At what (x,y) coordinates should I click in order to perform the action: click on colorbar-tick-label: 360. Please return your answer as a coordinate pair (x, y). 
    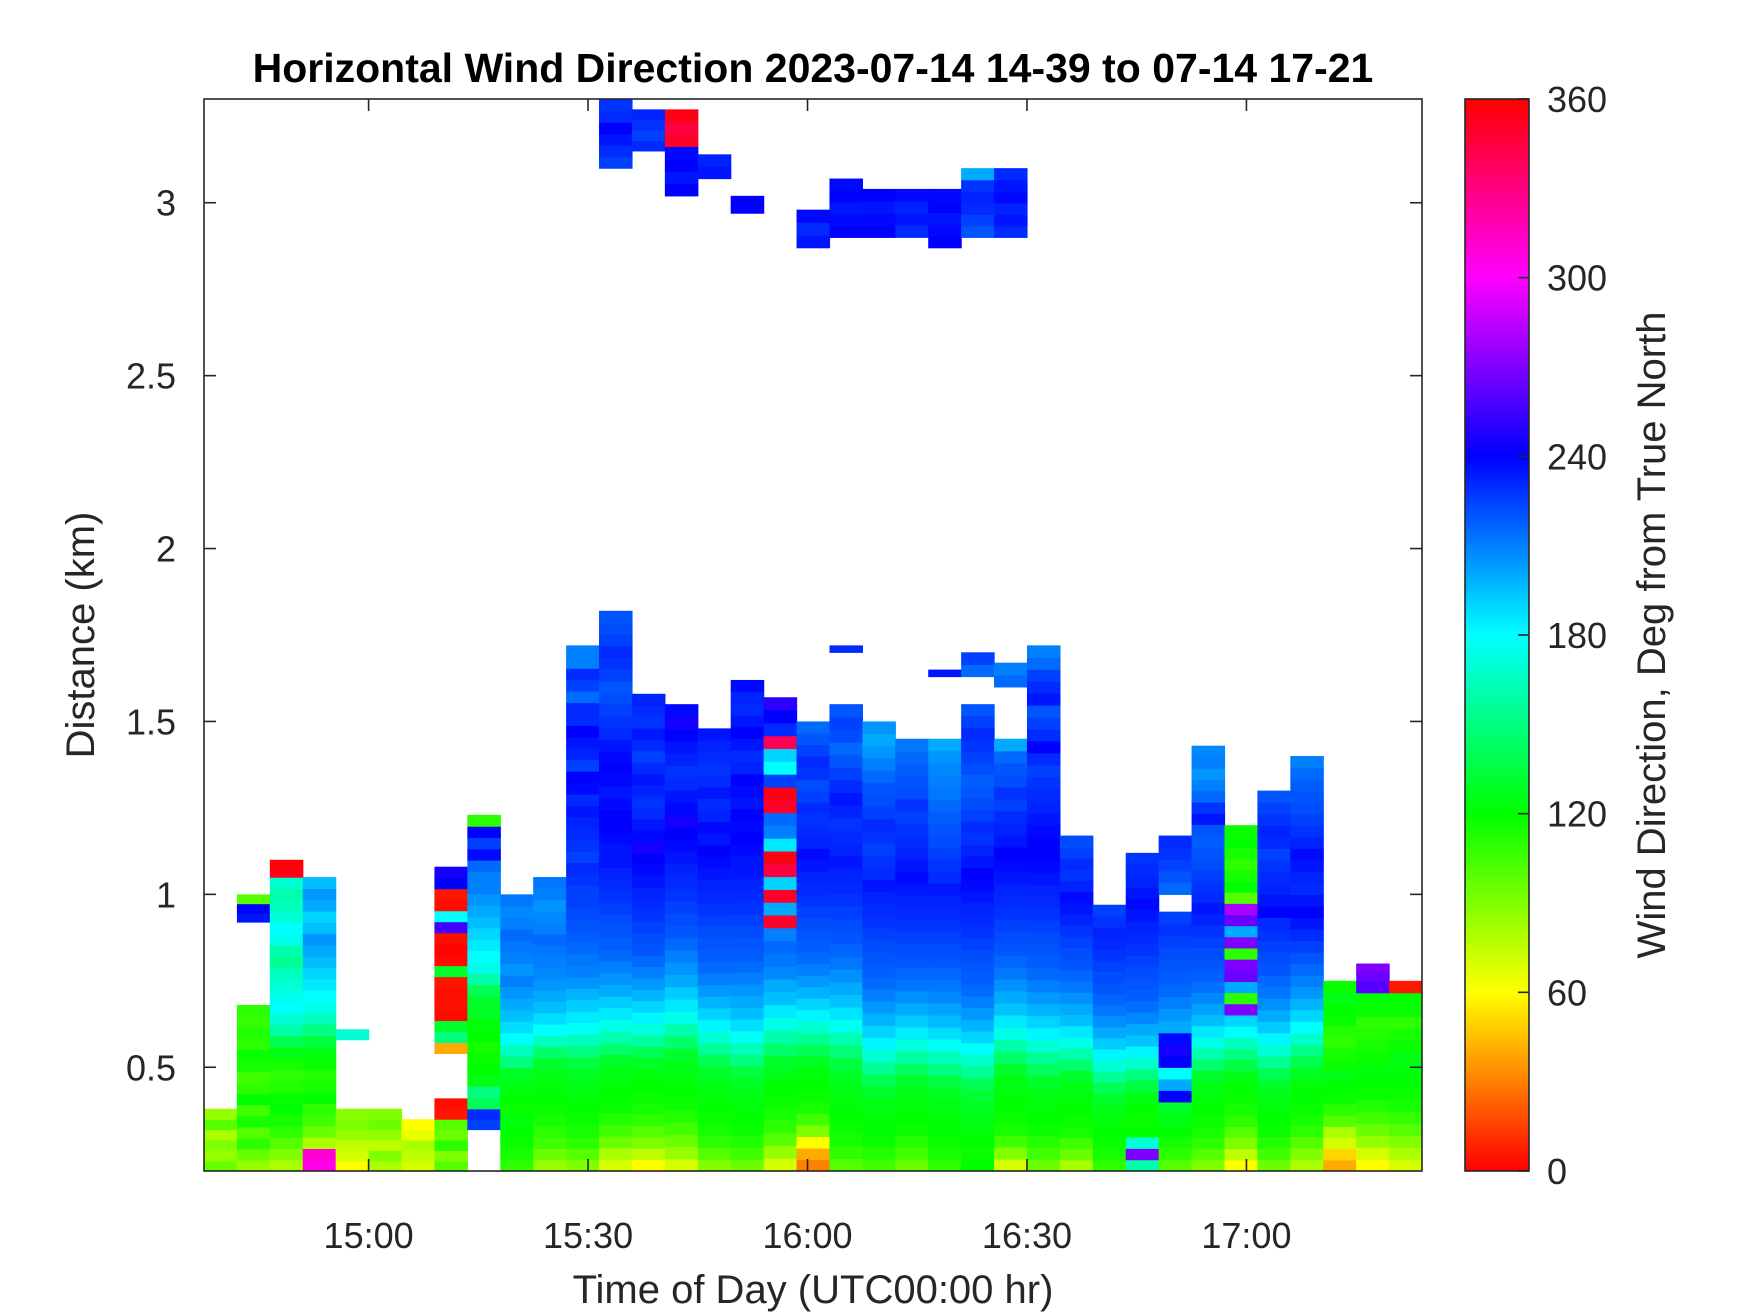
    Looking at the image, I should click on (1577, 99).